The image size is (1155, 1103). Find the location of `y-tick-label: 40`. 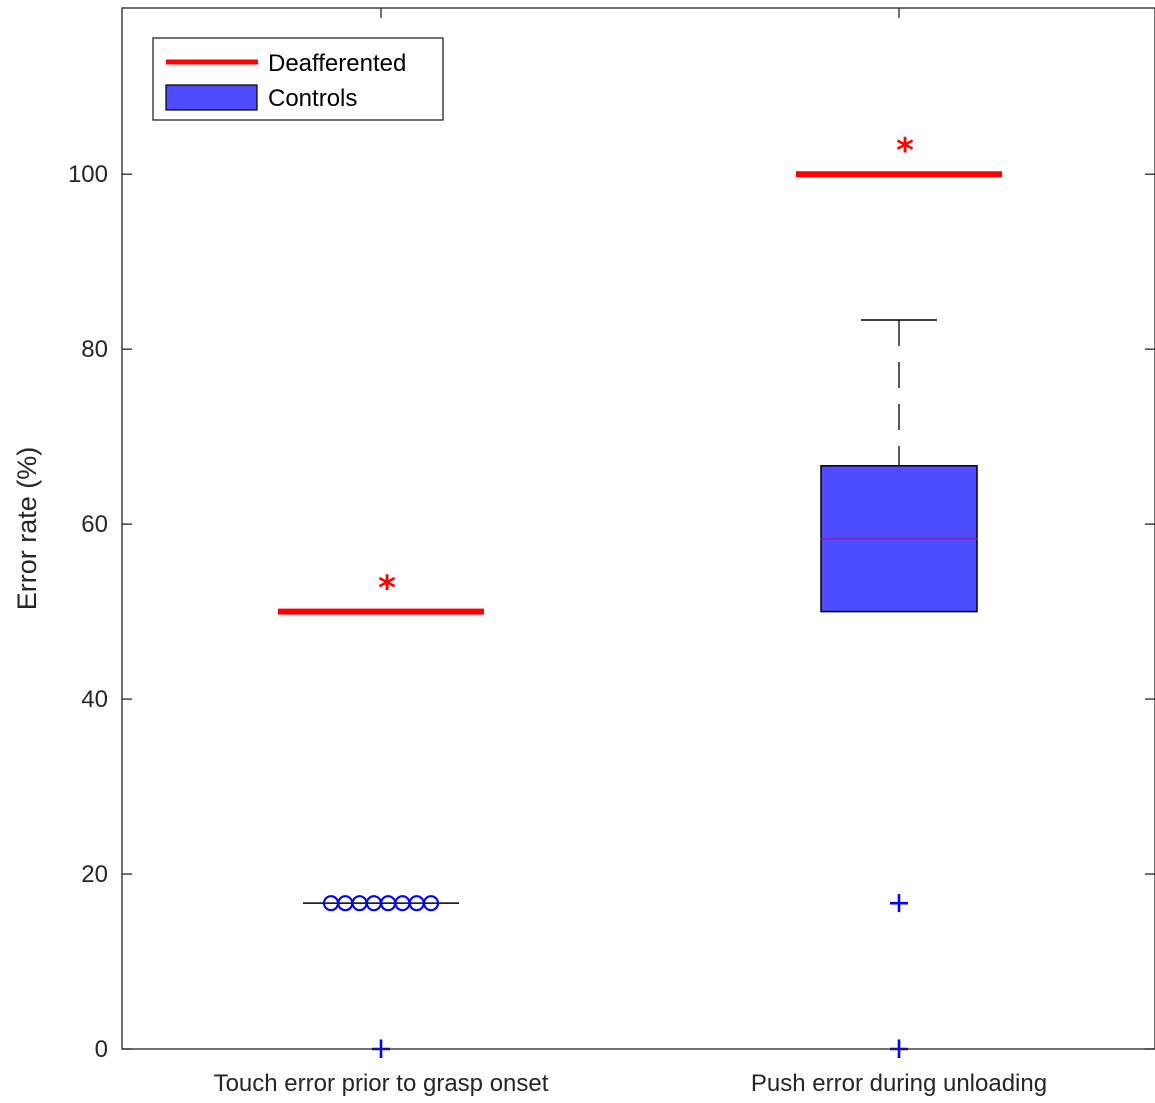

y-tick-label: 40 is located at coordinates (94, 699).